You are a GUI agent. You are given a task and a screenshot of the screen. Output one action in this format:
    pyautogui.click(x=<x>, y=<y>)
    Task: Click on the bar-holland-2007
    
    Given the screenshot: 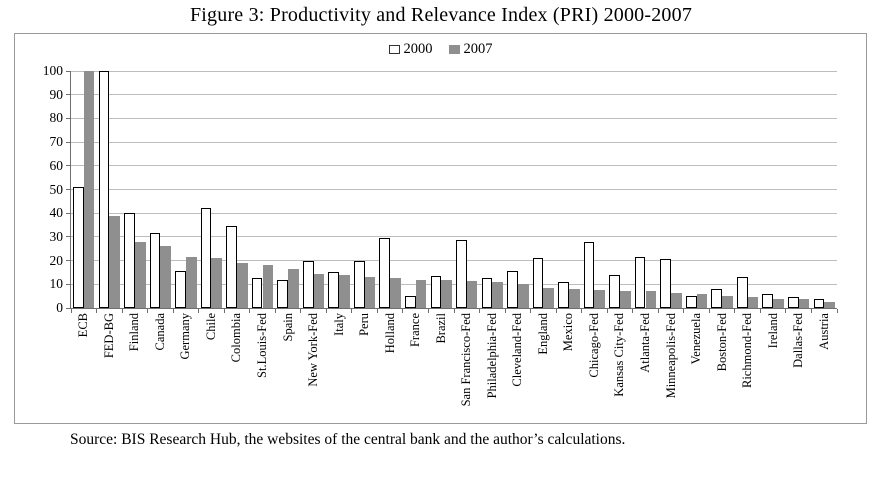 What is the action you would take?
    pyautogui.click(x=395, y=293)
    